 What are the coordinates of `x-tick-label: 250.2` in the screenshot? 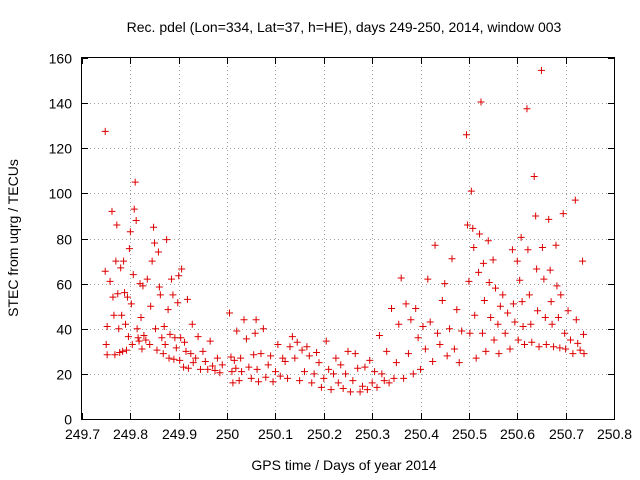 It's located at (324, 434).